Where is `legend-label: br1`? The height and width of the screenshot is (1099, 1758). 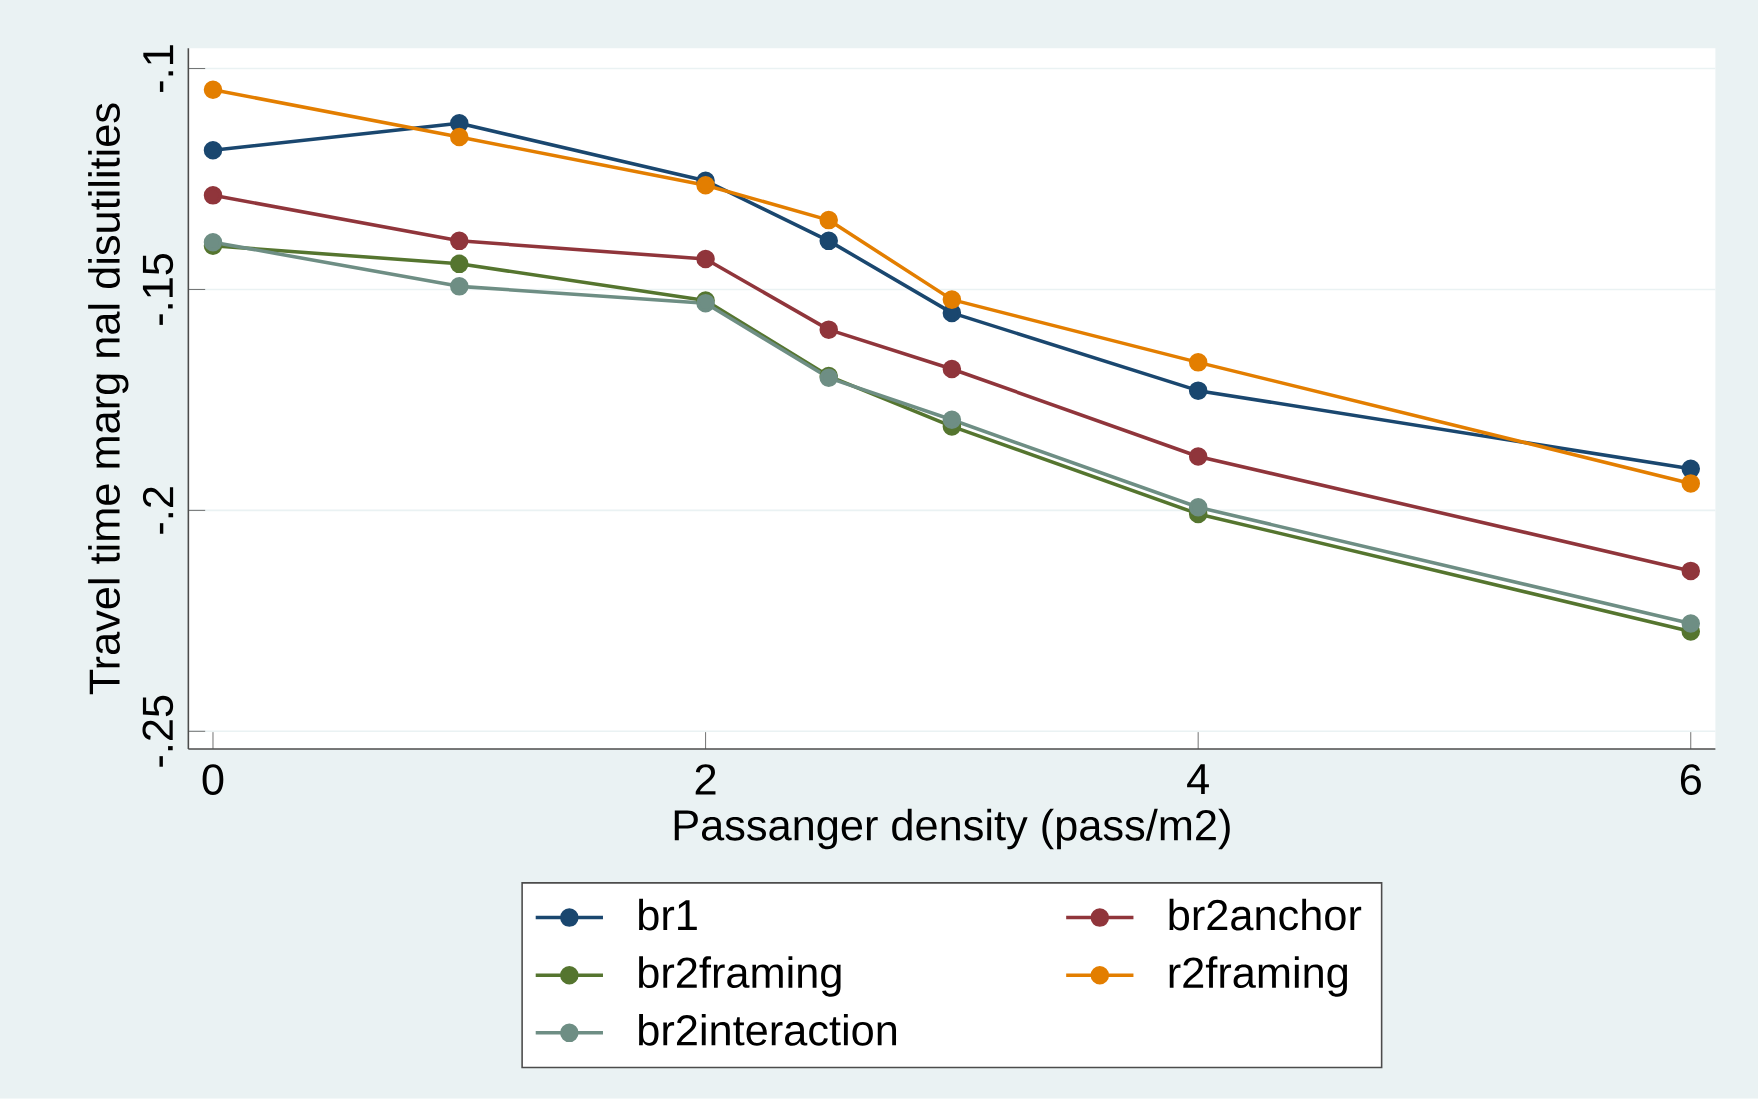
legend-label: br1 is located at coordinates (668, 914).